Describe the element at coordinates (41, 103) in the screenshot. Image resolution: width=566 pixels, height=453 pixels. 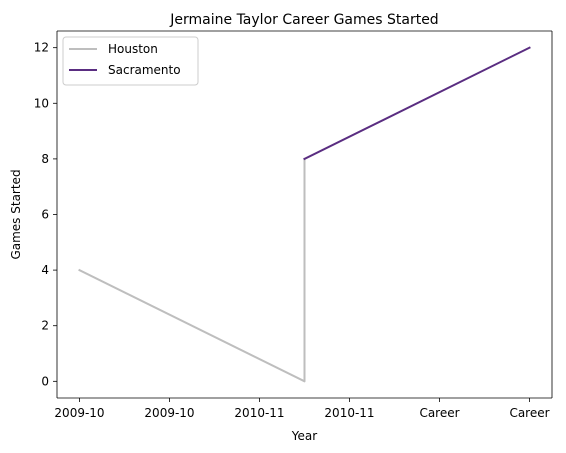
I see `y-tick-label: 10` at that location.